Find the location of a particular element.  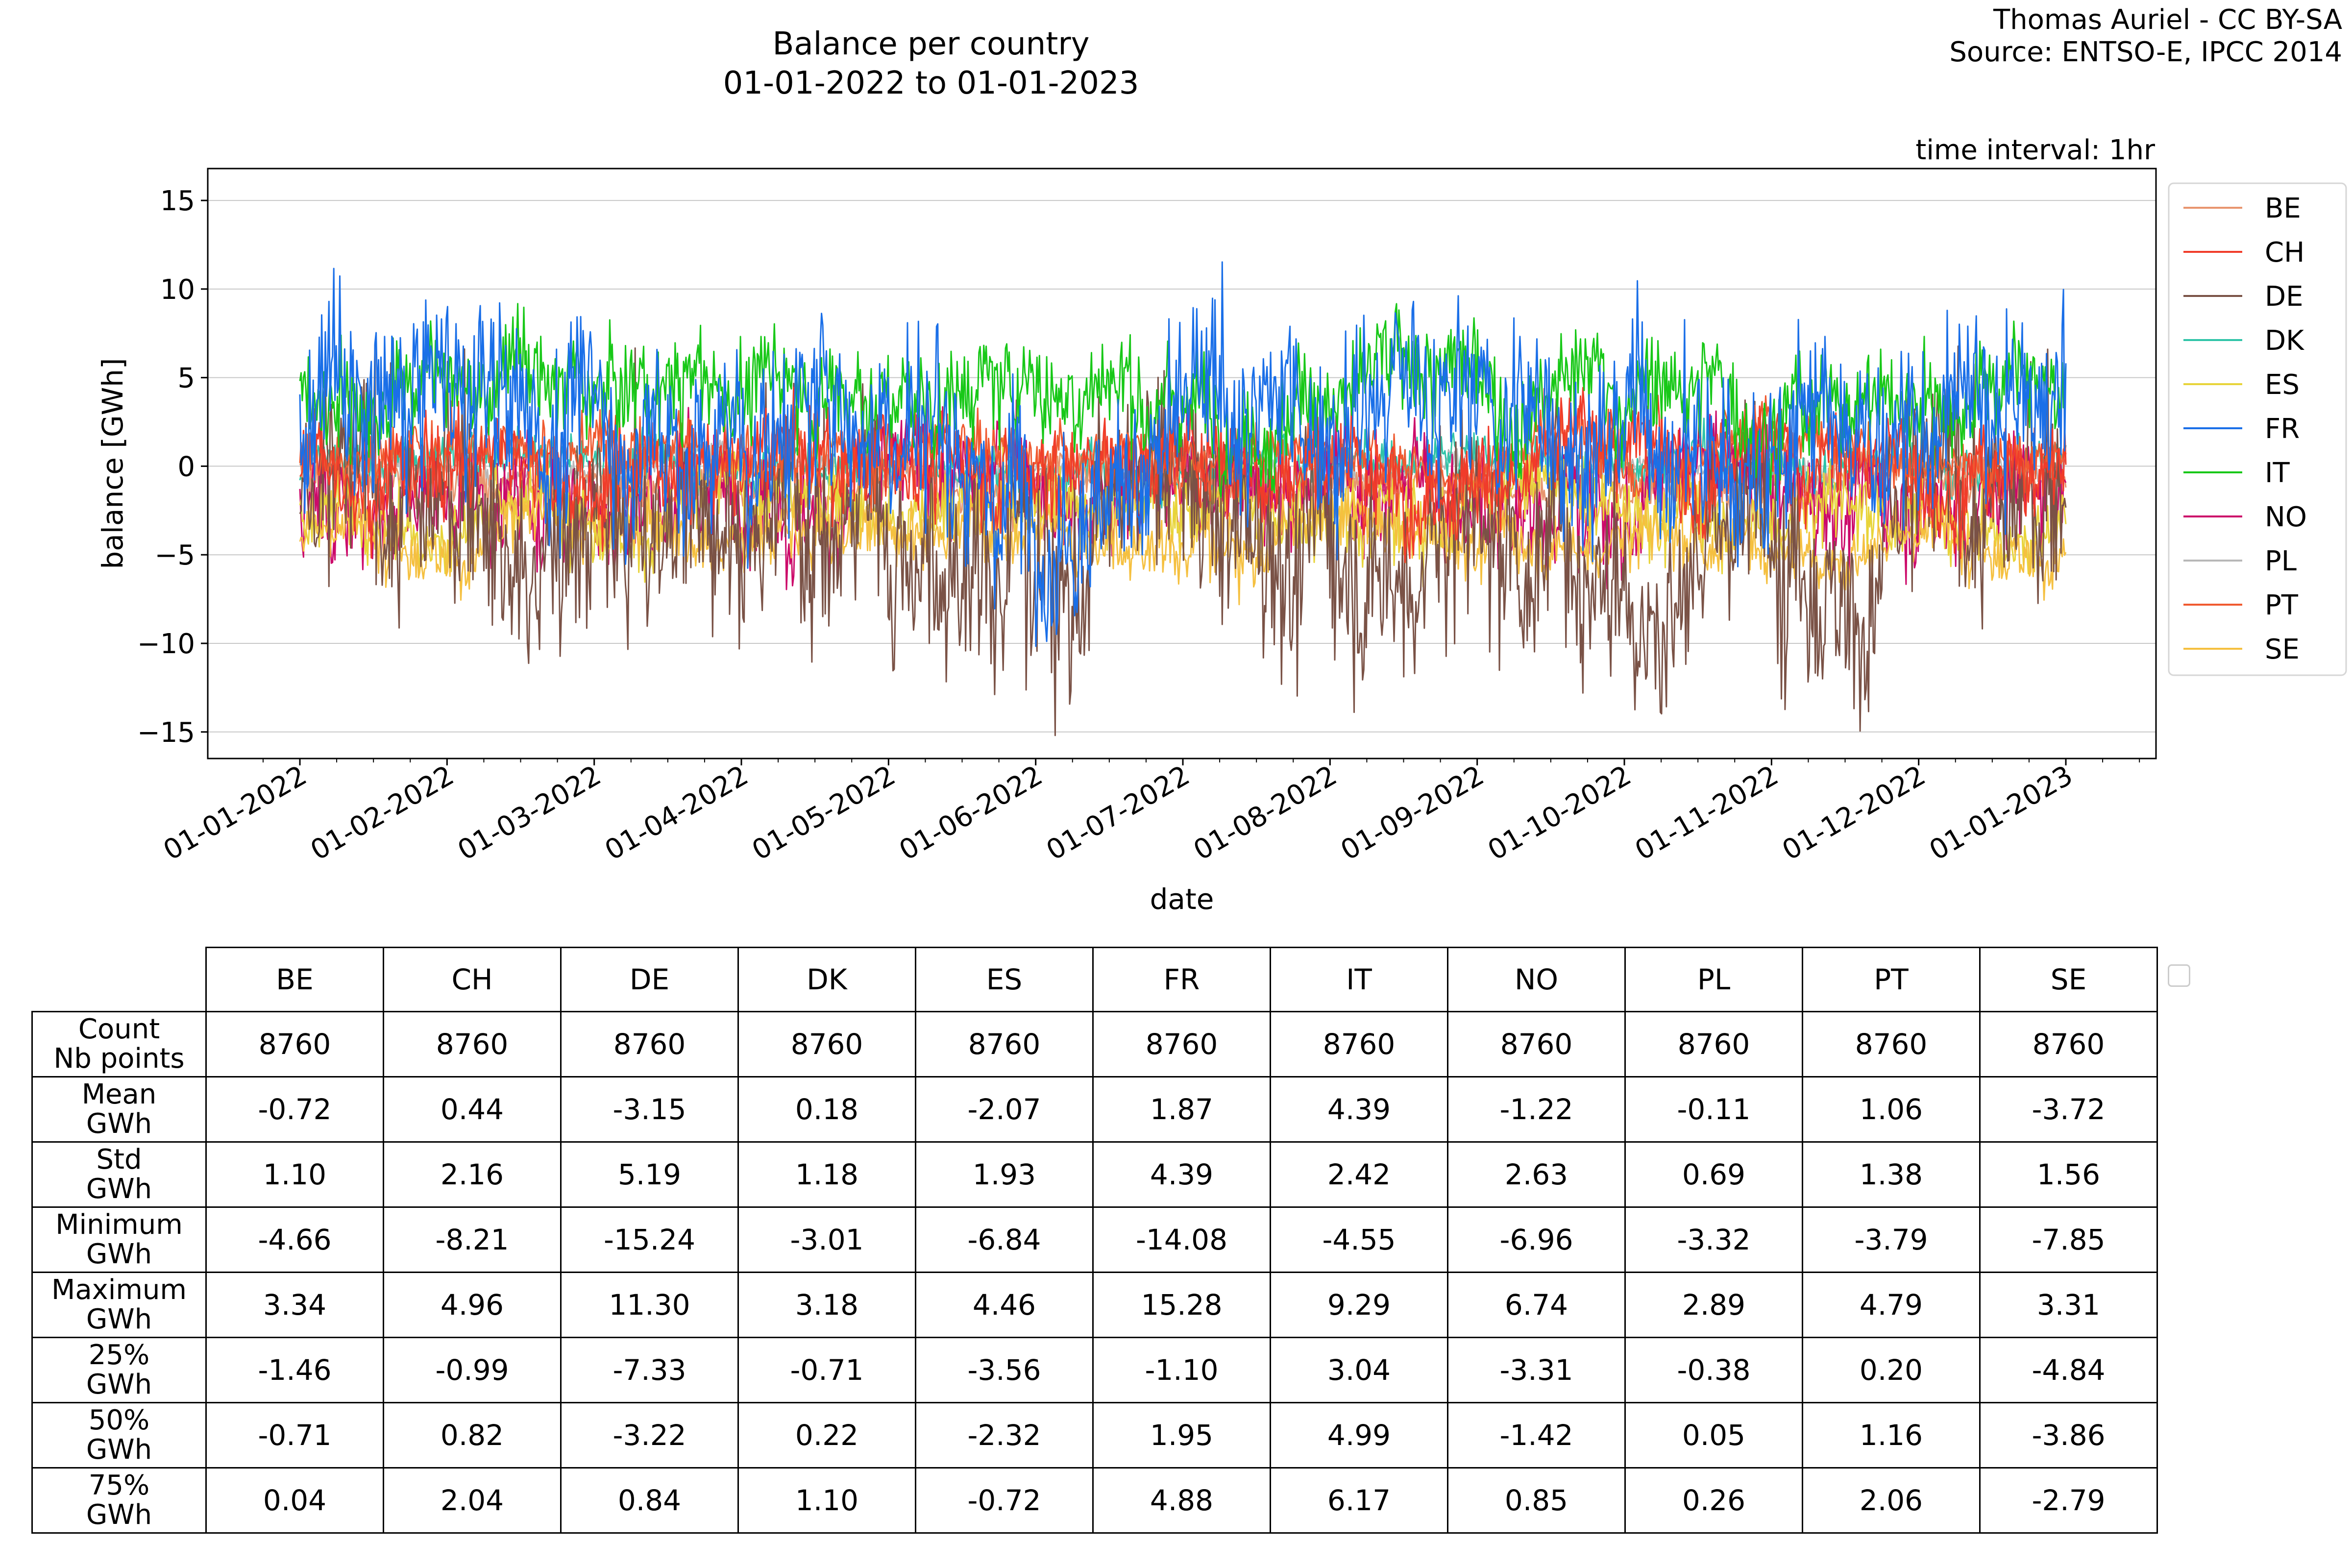

x-tick-label: 01-02-2022 is located at coordinates (382, 813).